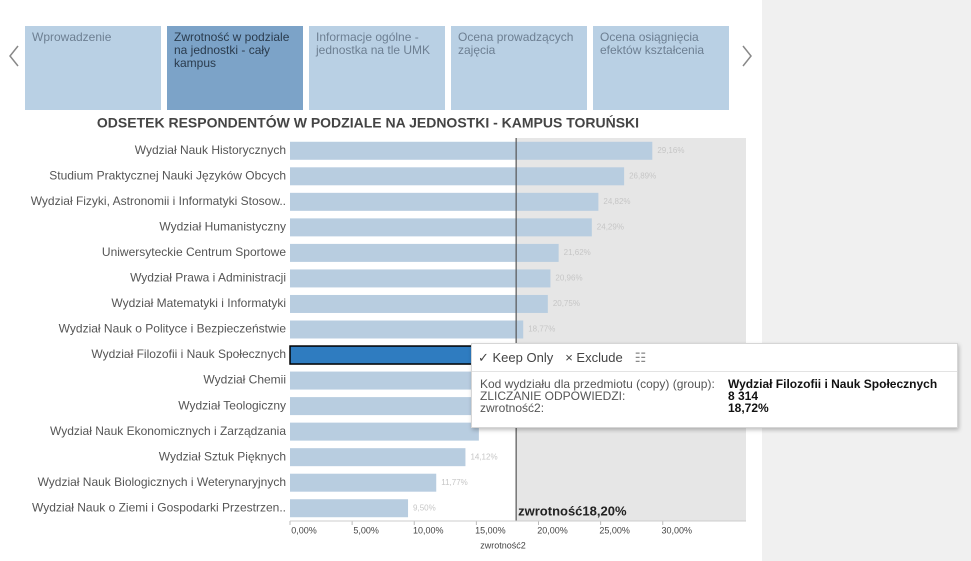 This screenshot has height=561, width=971. I want to click on value-label: 18,77%, so click(541, 329).